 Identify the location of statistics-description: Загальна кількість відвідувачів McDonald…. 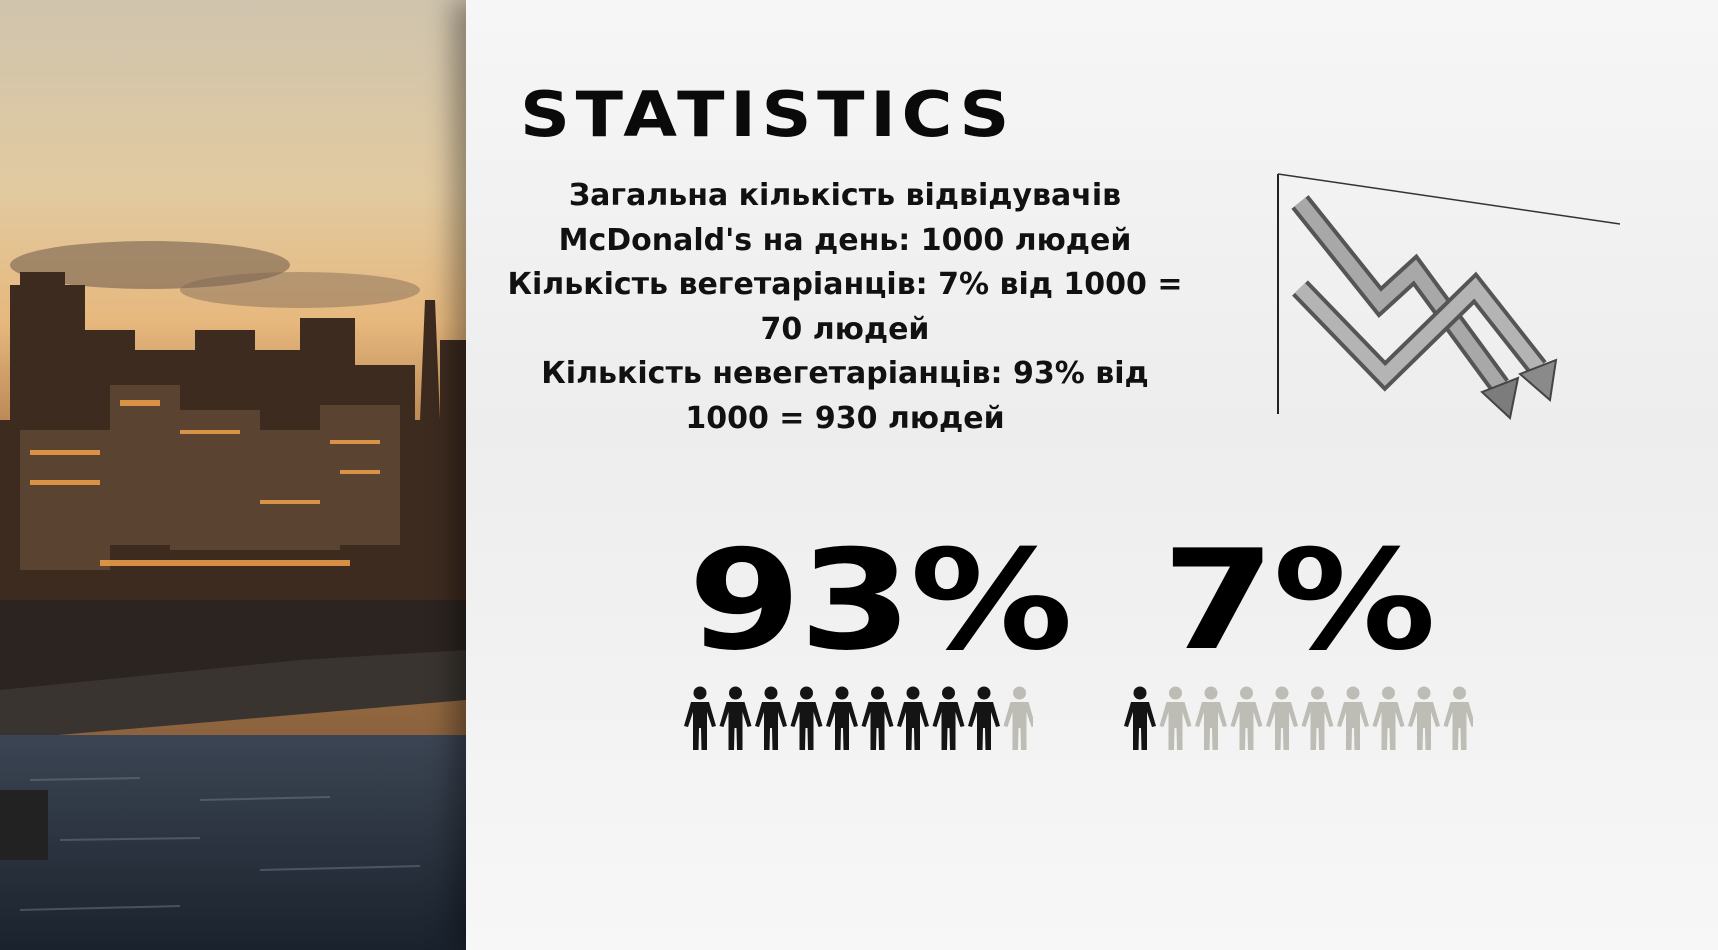
(845, 307).